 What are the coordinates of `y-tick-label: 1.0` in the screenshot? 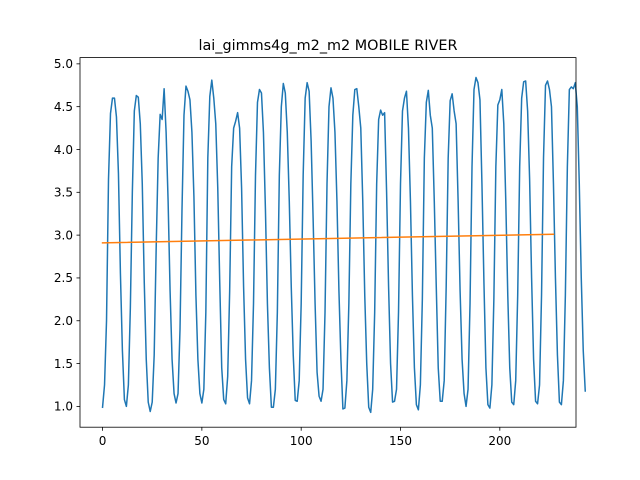 It's located at (63, 407).